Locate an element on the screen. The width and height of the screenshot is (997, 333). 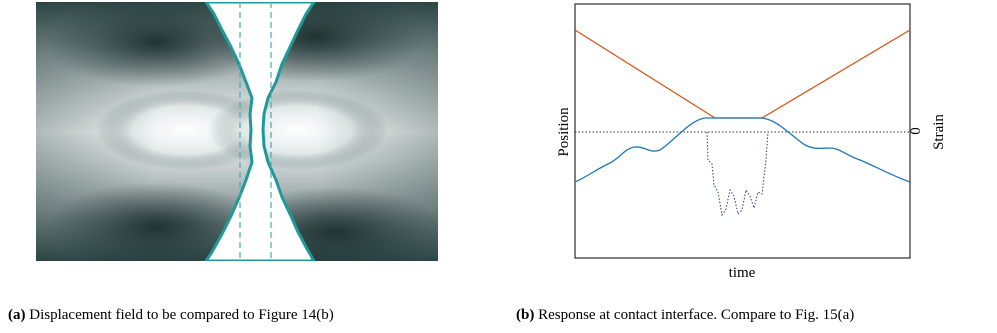
caption-a-label: (a) is located at coordinates (17, 315).